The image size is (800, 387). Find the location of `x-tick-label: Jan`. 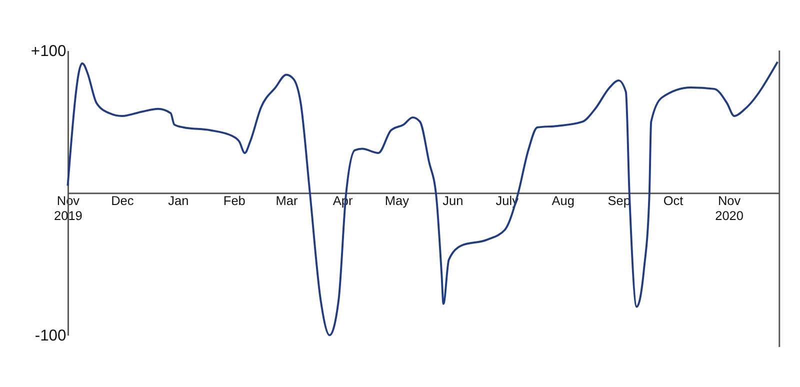

x-tick-label: Jan is located at coordinates (178, 200).